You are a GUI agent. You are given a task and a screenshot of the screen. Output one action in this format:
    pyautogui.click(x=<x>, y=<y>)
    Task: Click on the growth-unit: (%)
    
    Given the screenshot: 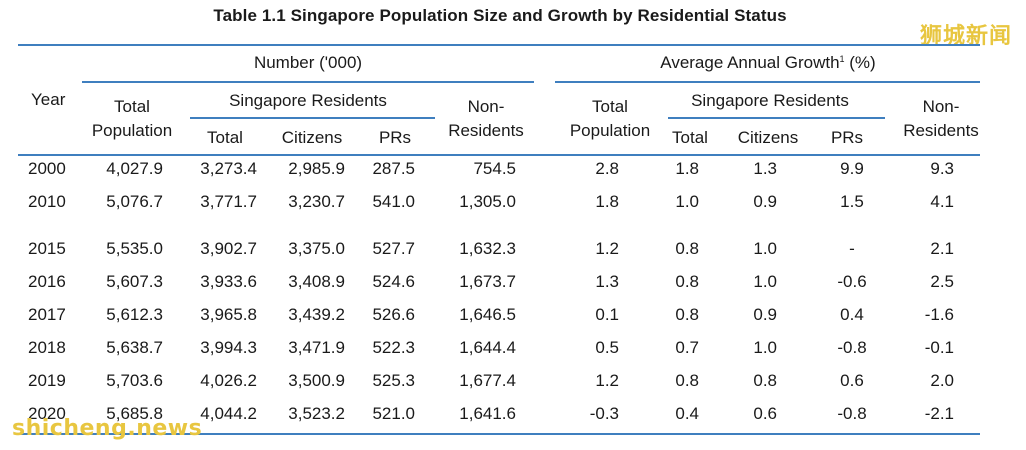 What is the action you would take?
    pyautogui.click(x=860, y=62)
    